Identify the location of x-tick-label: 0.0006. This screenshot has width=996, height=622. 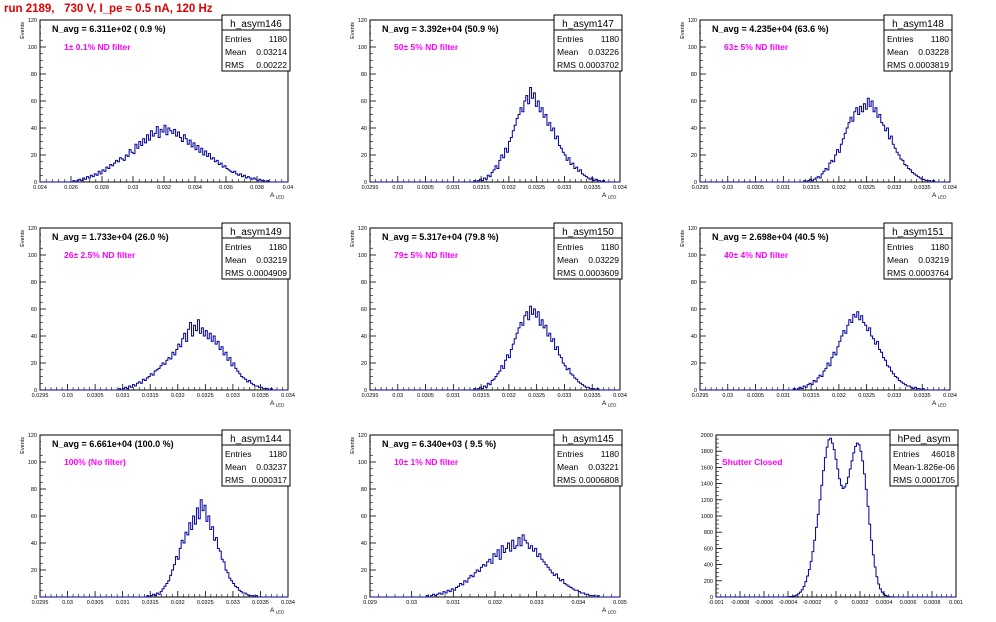
(908, 603).